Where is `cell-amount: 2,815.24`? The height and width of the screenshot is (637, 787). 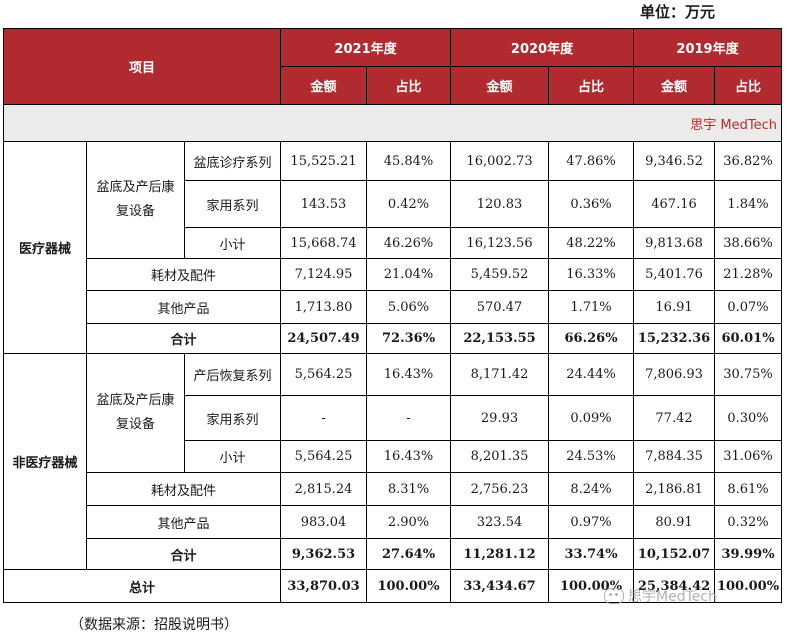
cell-amount: 2,815.24 is located at coordinates (324, 489).